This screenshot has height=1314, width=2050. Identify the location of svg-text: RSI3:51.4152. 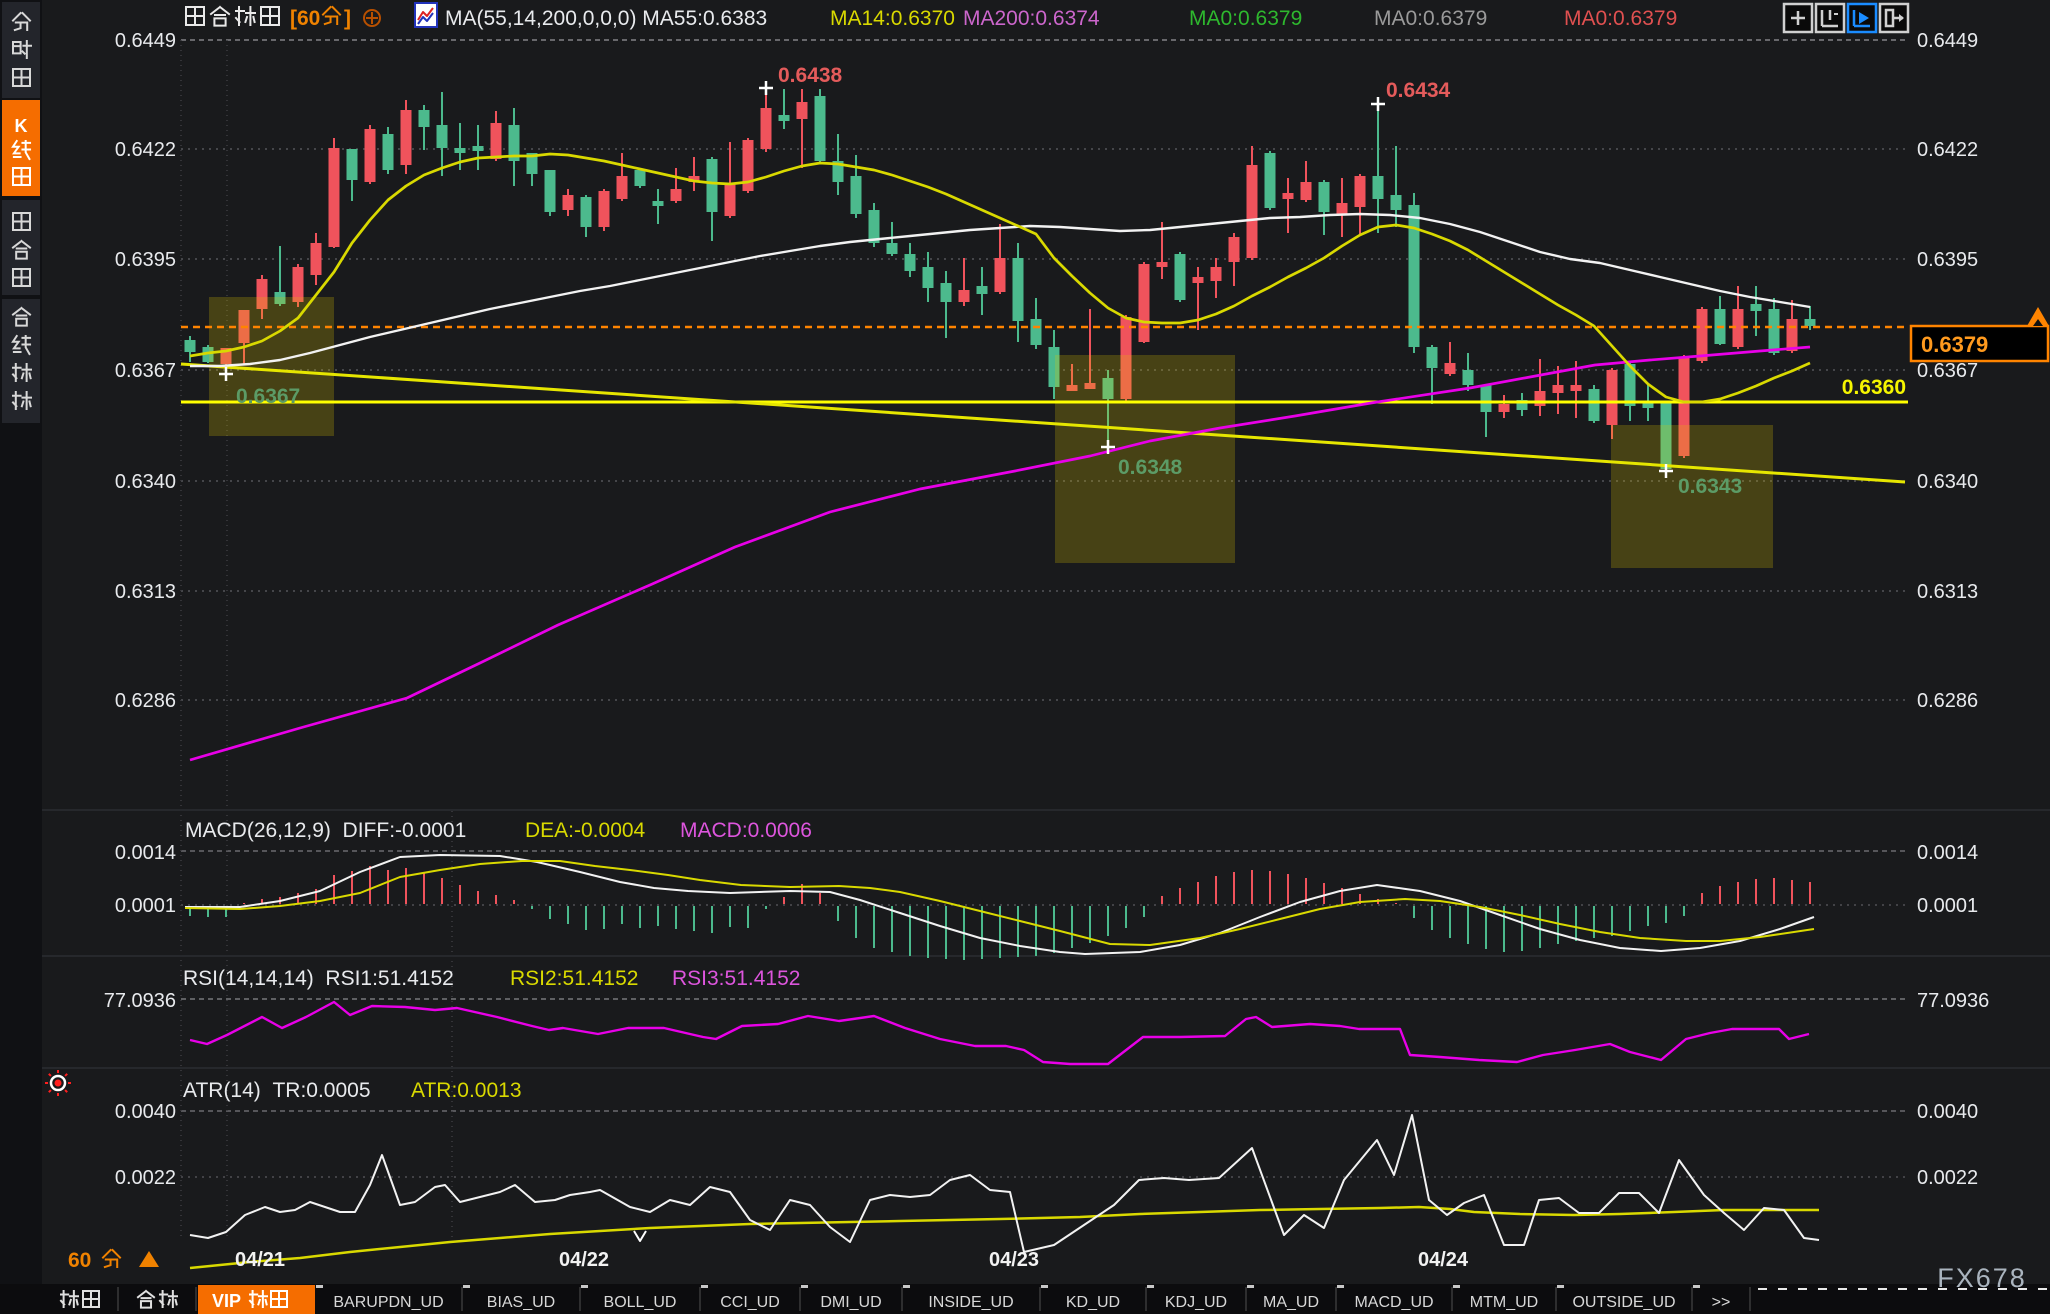
(736, 978).